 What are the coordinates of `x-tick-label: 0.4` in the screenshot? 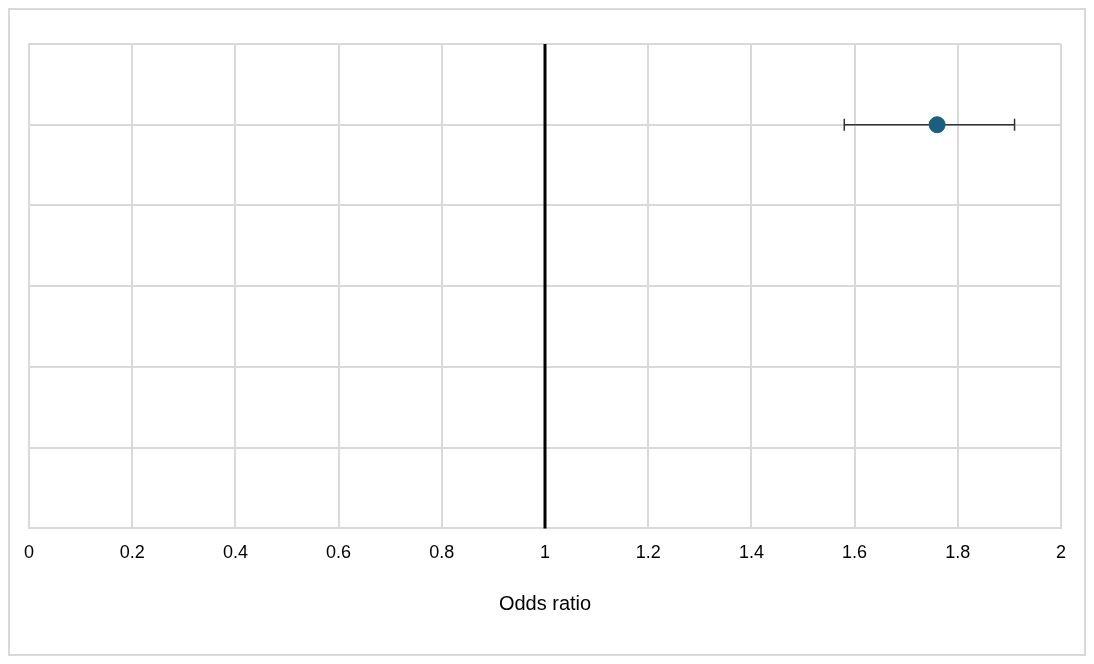 It's located at (235, 552).